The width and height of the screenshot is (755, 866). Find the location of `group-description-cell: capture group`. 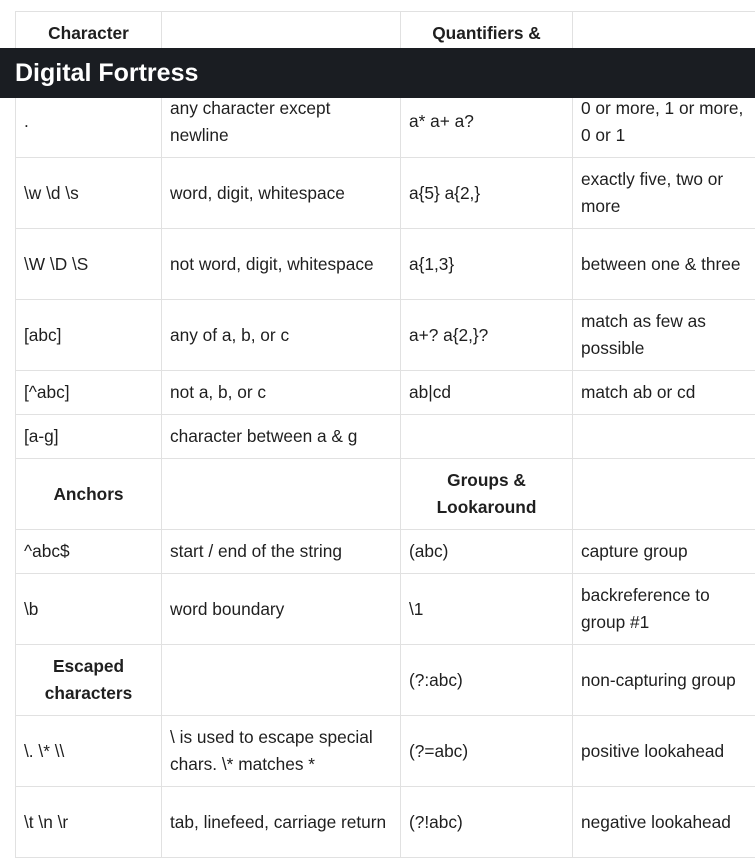

group-description-cell: capture group is located at coordinates (663, 551).